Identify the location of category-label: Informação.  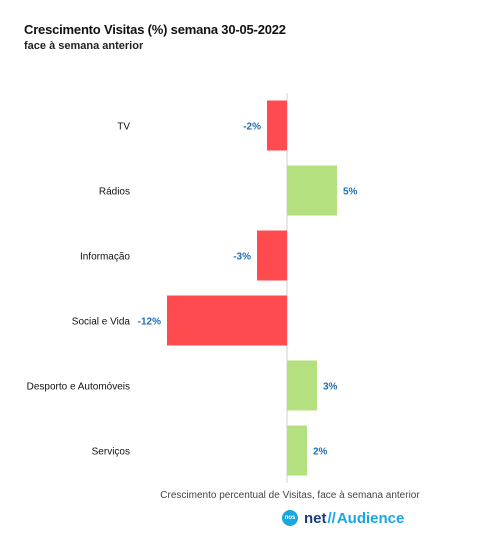
(105, 257).